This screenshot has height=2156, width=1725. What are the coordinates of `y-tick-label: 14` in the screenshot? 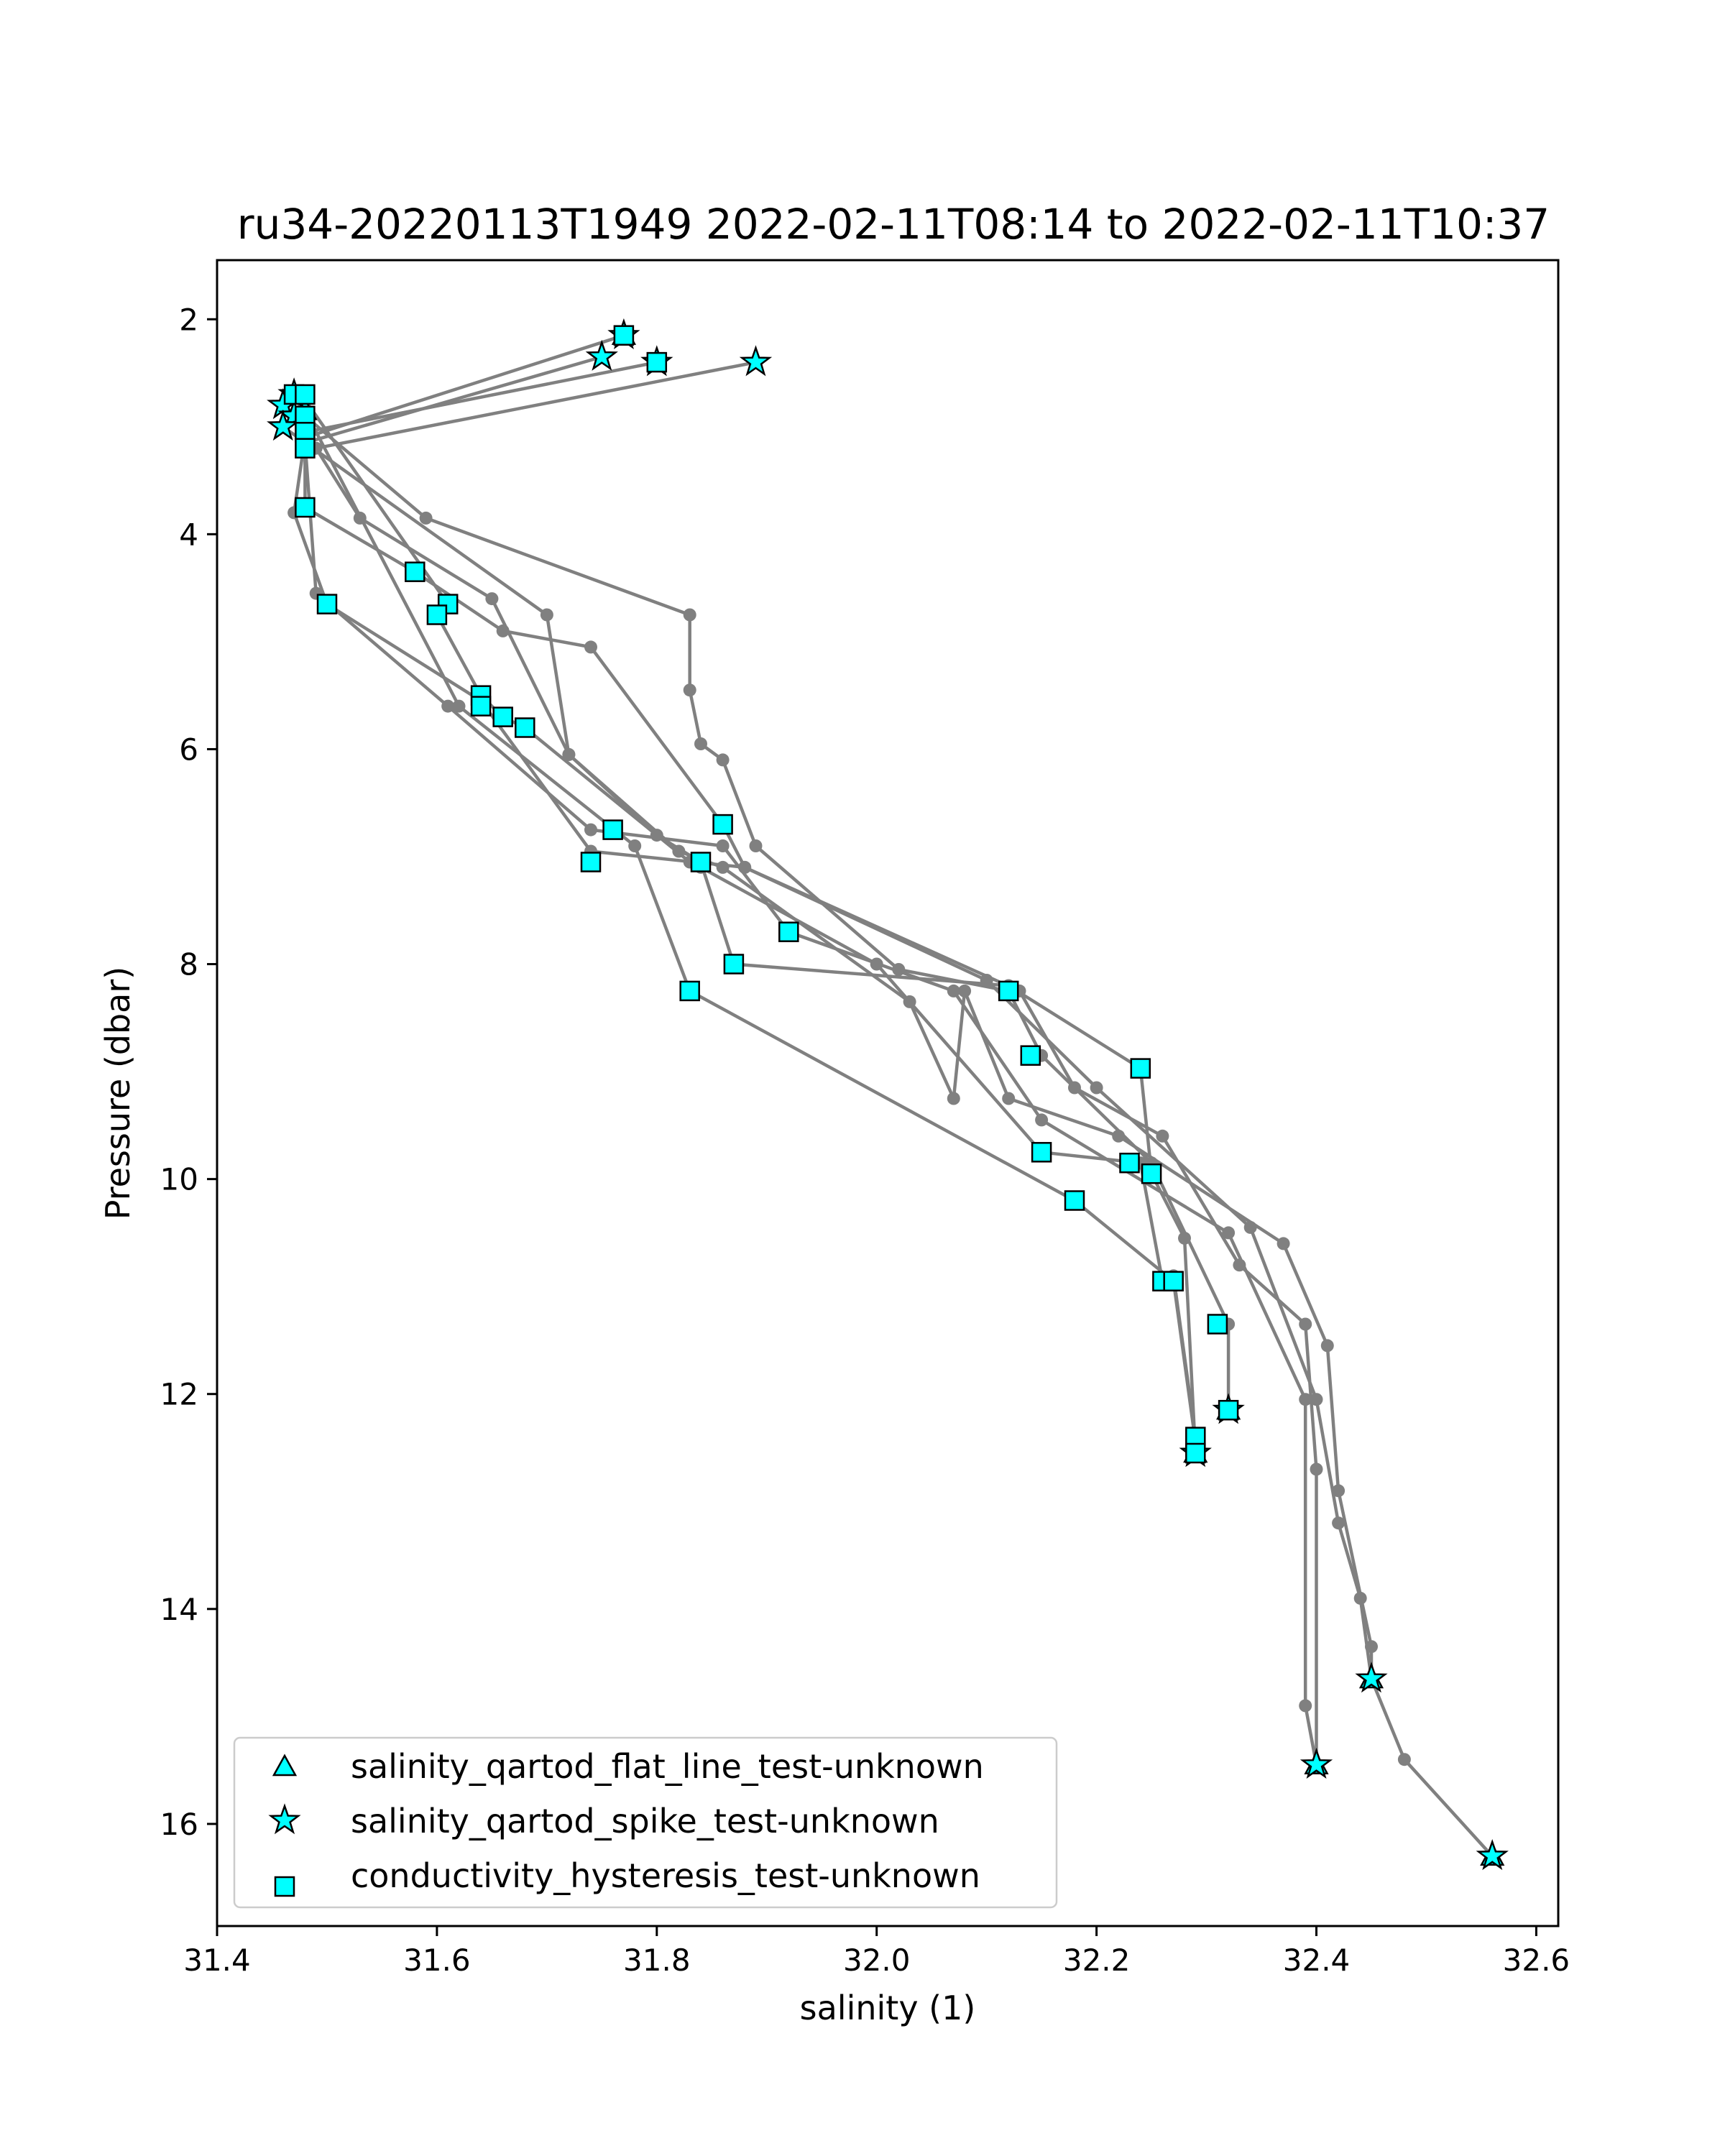 It's located at (179, 1610).